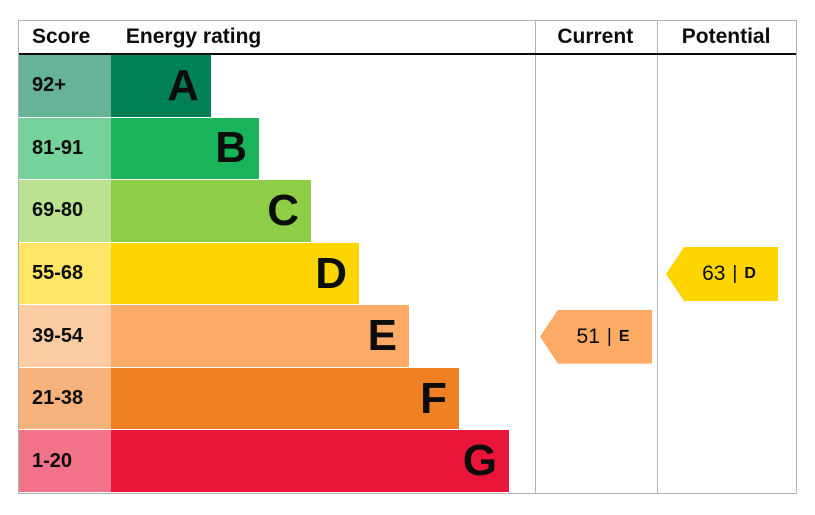 This screenshot has width=815, height=515. Describe the element at coordinates (310, 462) in the screenshot. I see `rating-bar: G` at that location.